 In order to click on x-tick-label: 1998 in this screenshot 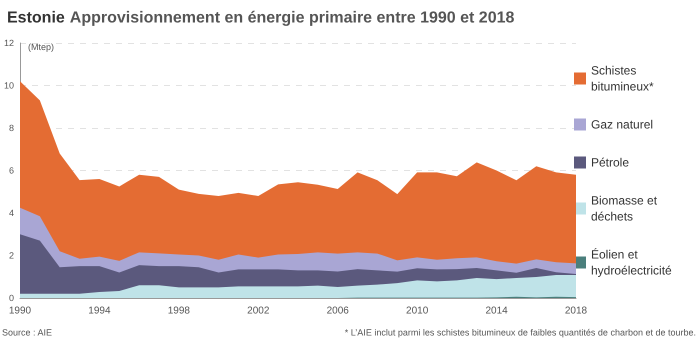, I will do `click(179, 311)`.